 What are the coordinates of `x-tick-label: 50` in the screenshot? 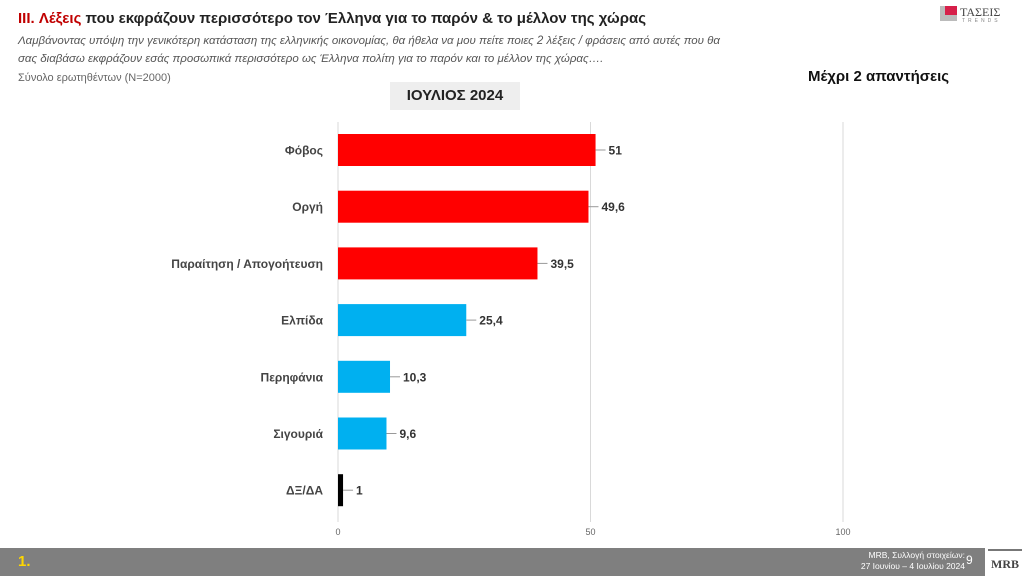 It's located at (590, 532).